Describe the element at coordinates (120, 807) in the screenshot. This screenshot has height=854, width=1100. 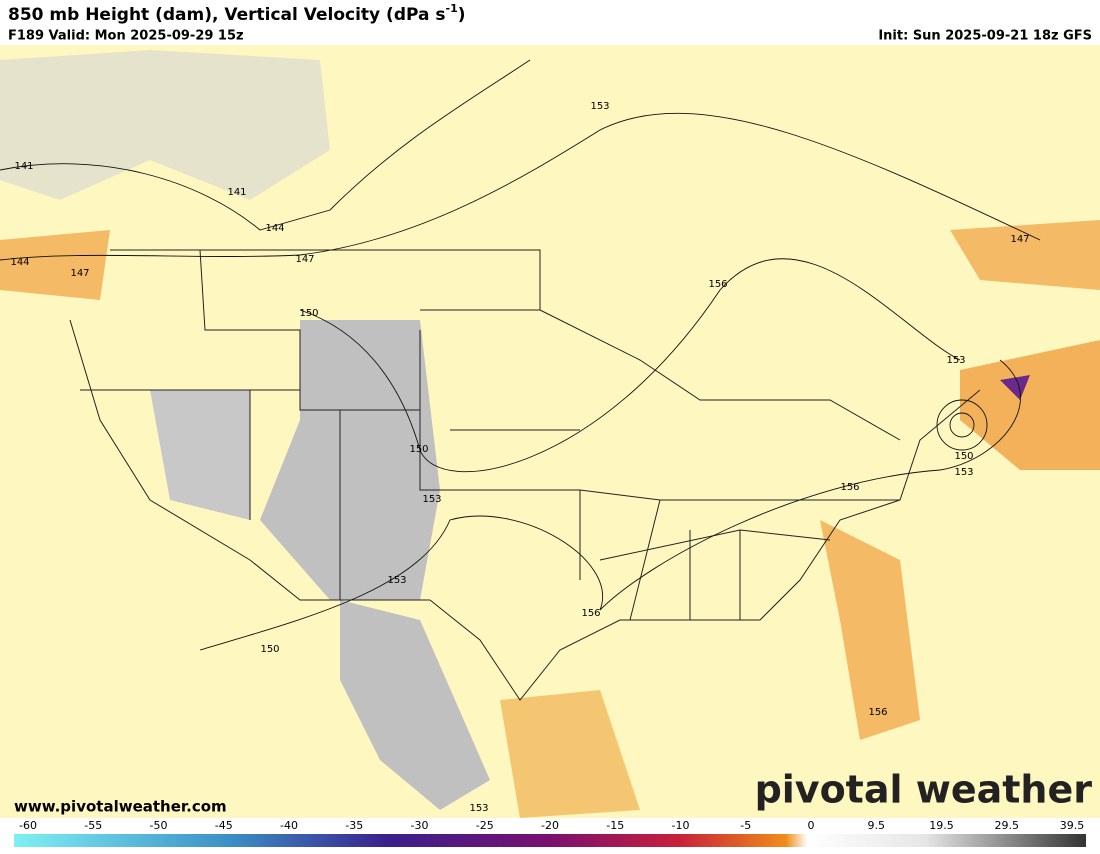
I see `website: www.pivotalweather.com` at that location.